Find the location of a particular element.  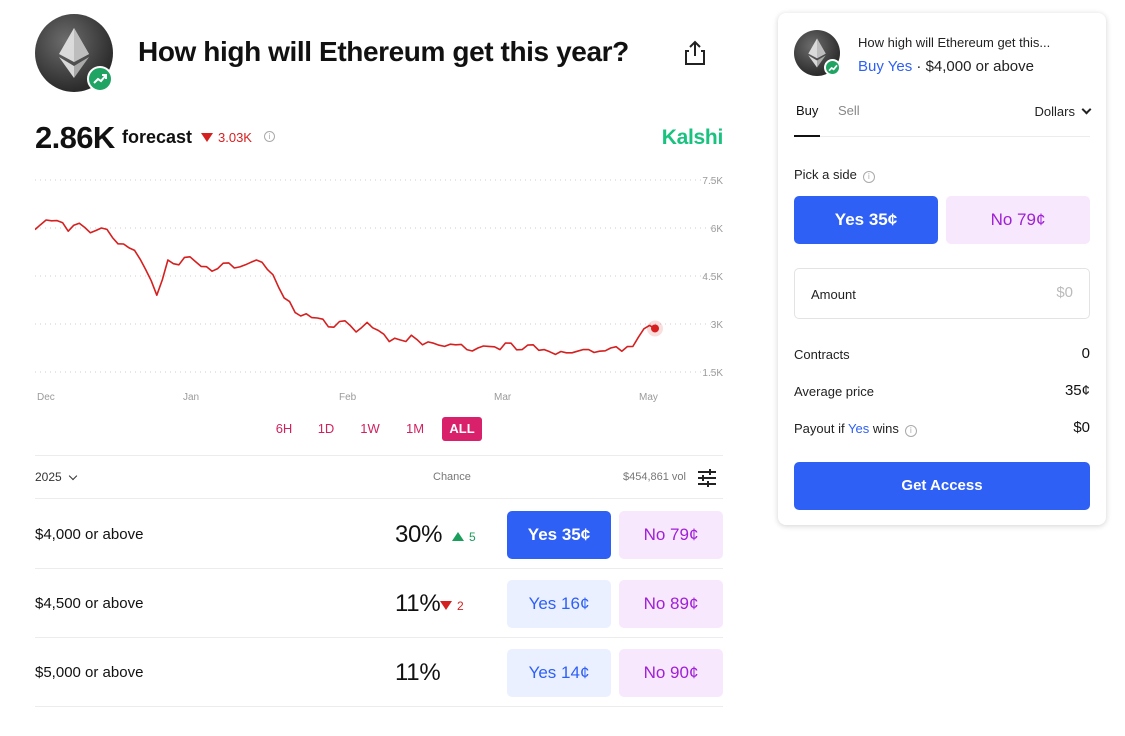

panel-selection: Buy Yes · $4,000 or above is located at coordinates (946, 66).